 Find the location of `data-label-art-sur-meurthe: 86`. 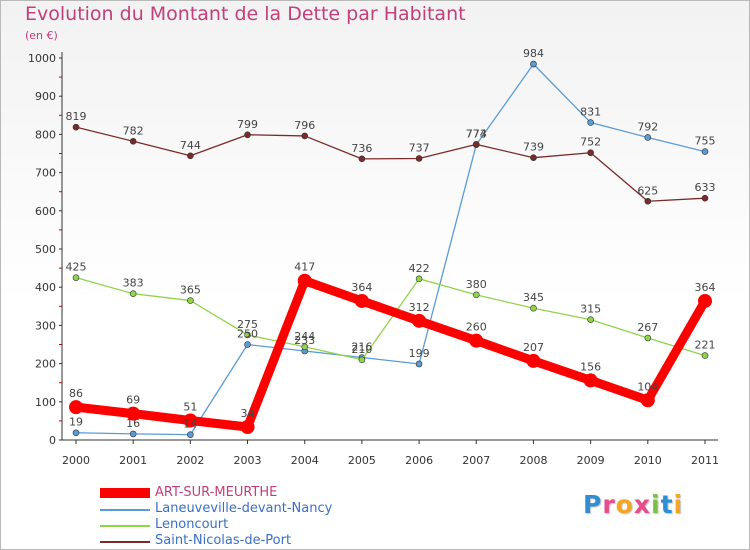

data-label-art-sur-meurthe: 86 is located at coordinates (76, 393).